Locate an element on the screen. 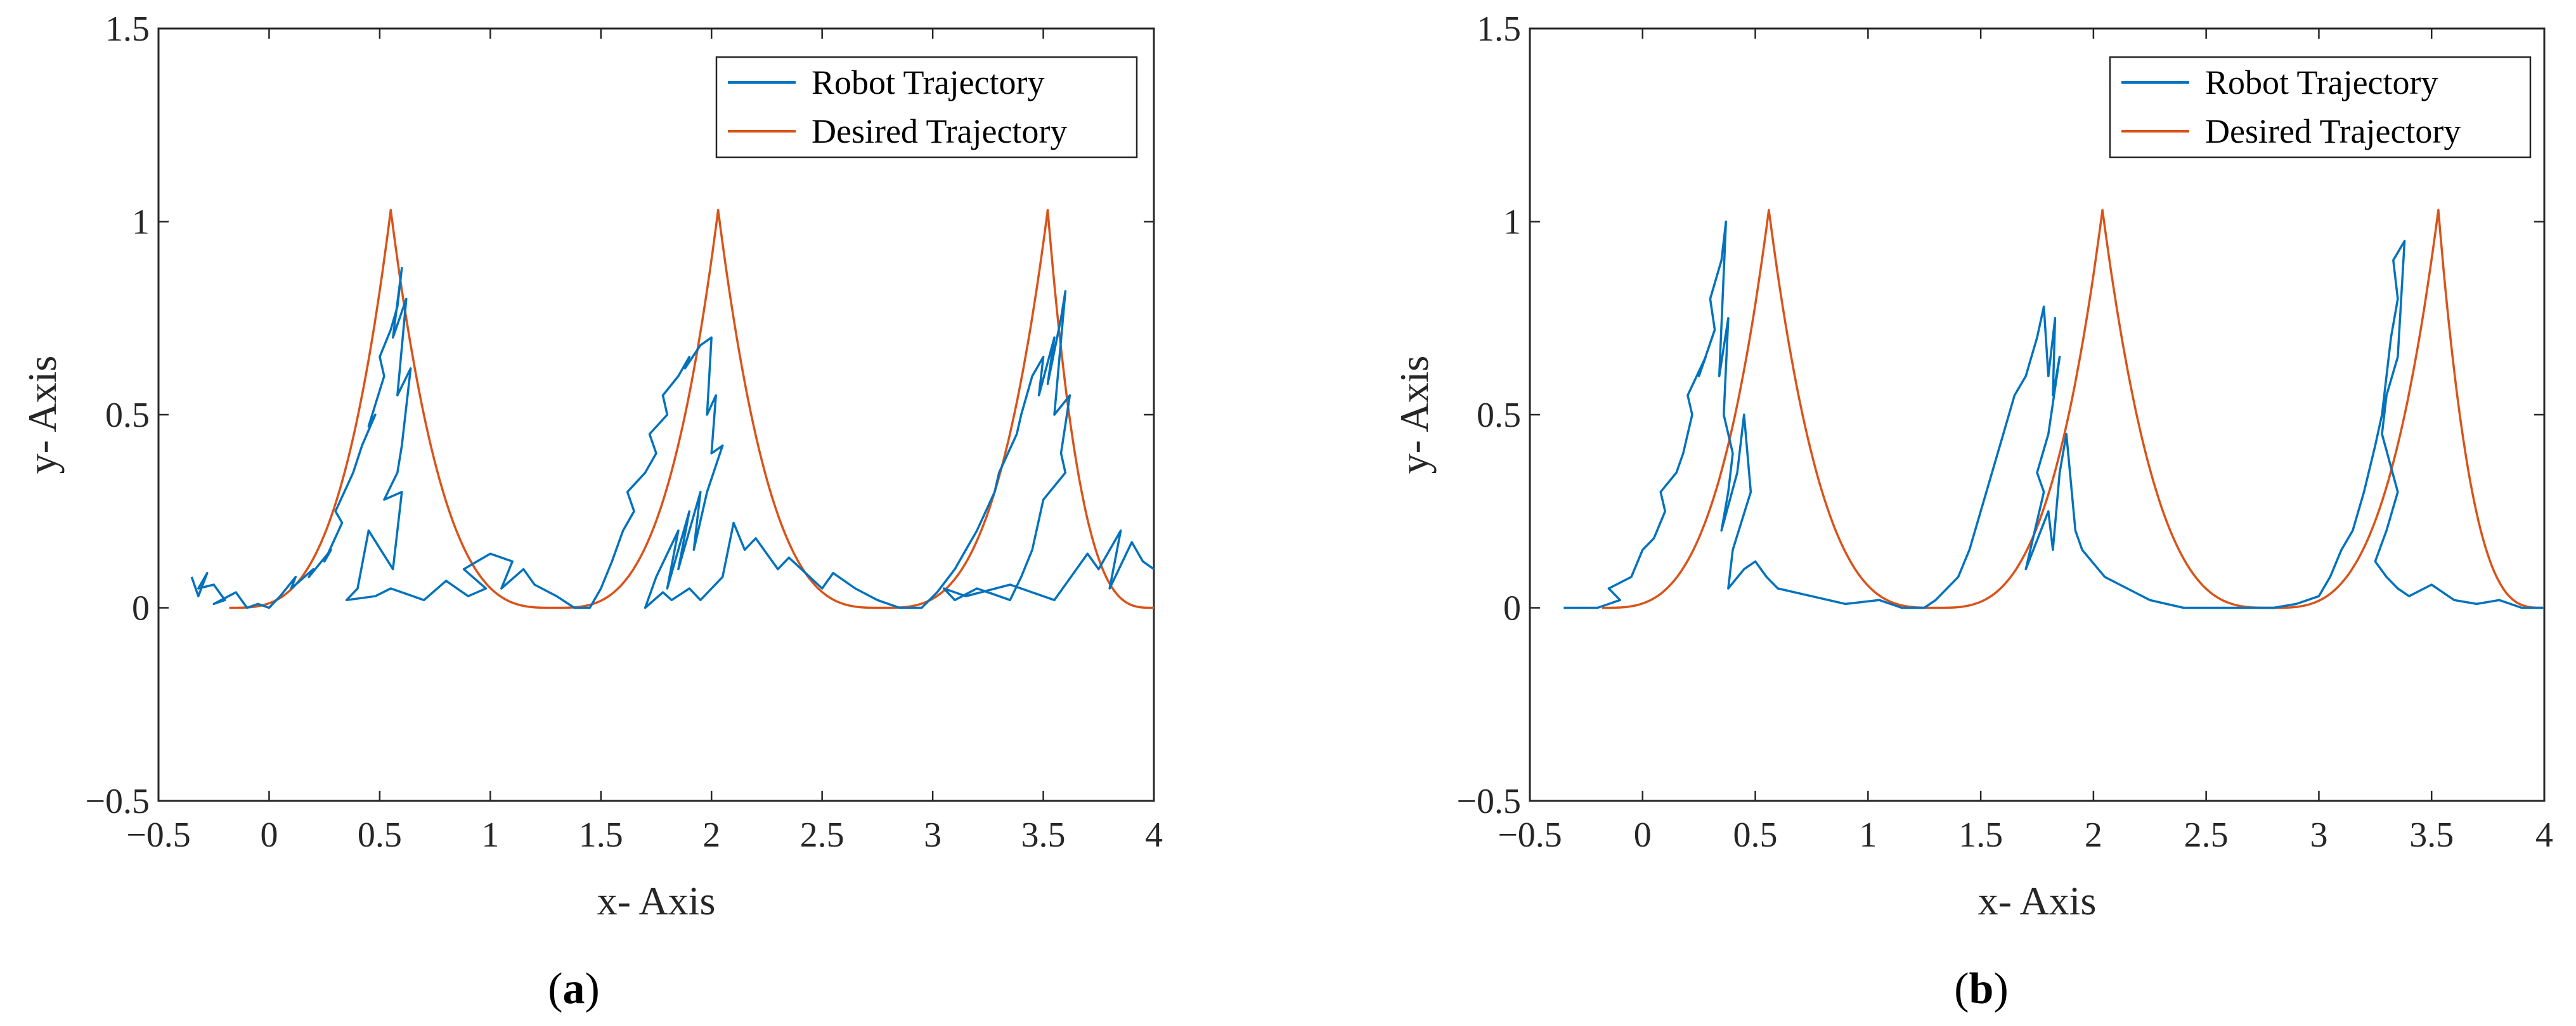  panel-caption: (a) is located at coordinates (574, 988).